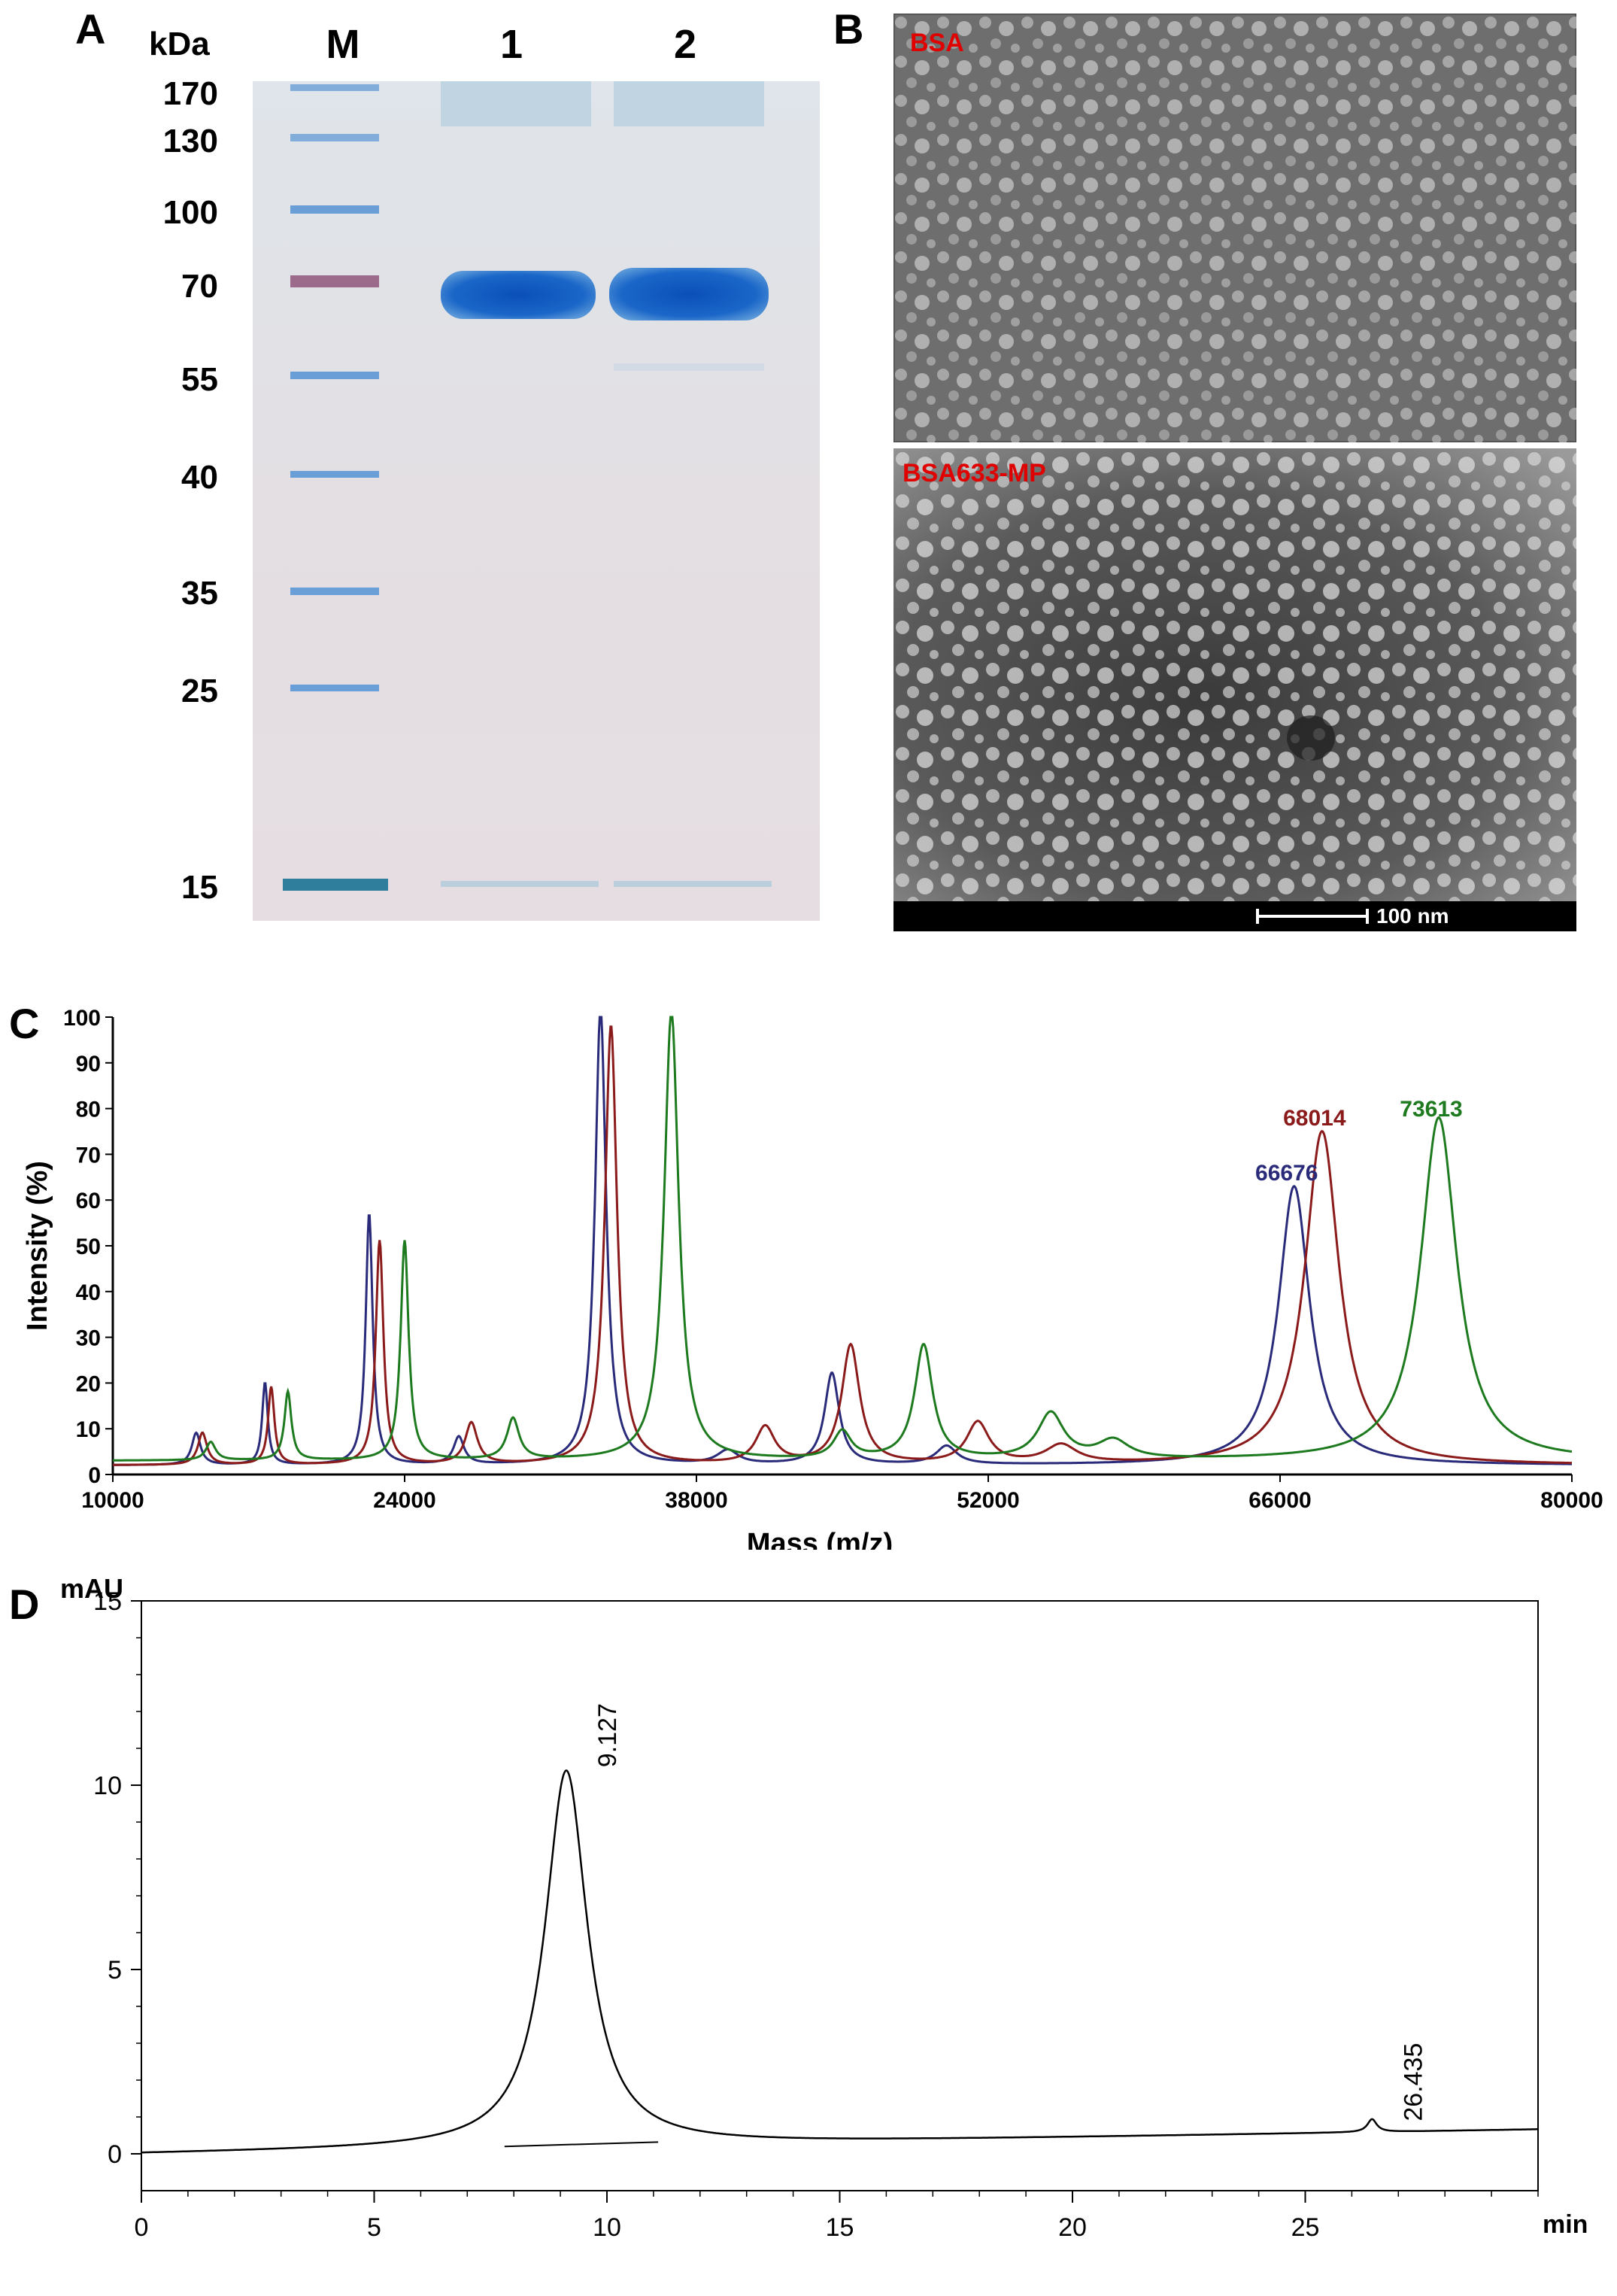 The width and height of the screenshot is (1617, 2296). I want to click on lane-label-marker: M, so click(343, 45).